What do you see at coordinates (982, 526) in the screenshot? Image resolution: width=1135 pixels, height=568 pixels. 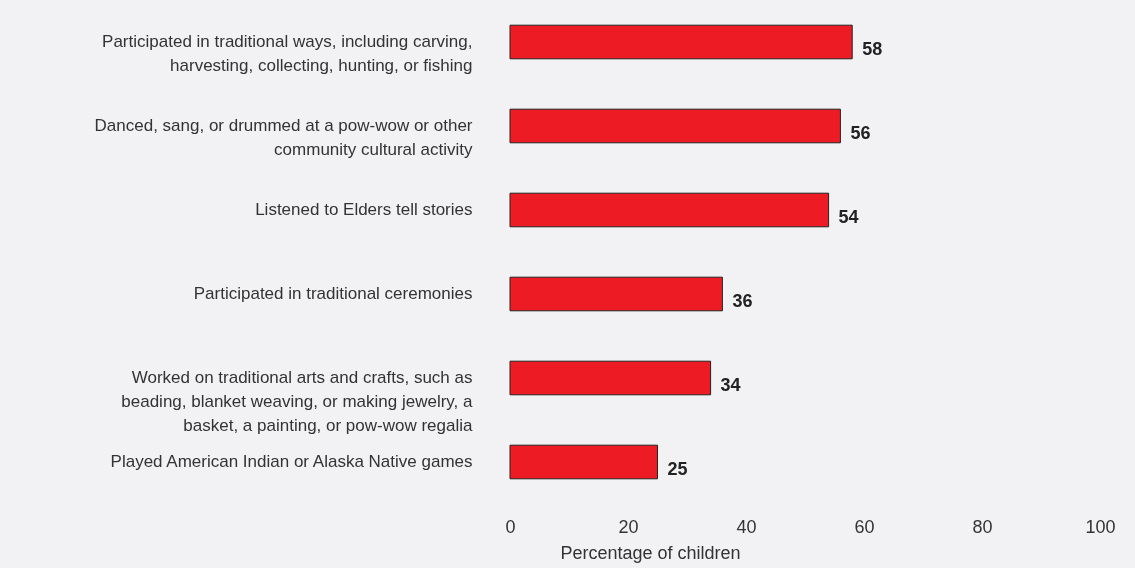 I see `x-tick-label: 80` at bounding box center [982, 526].